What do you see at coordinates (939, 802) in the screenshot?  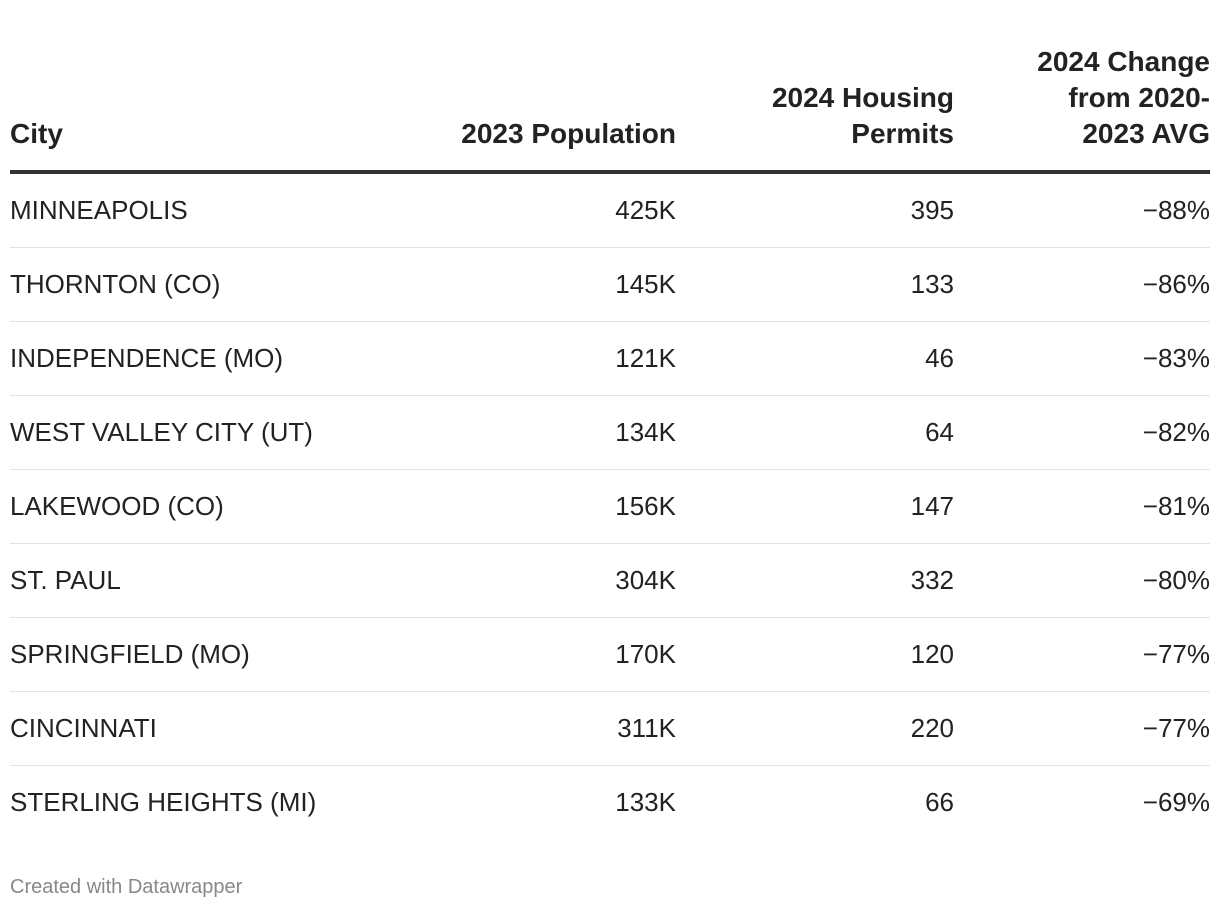 I see `permits-cell: 66` at bounding box center [939, 802].